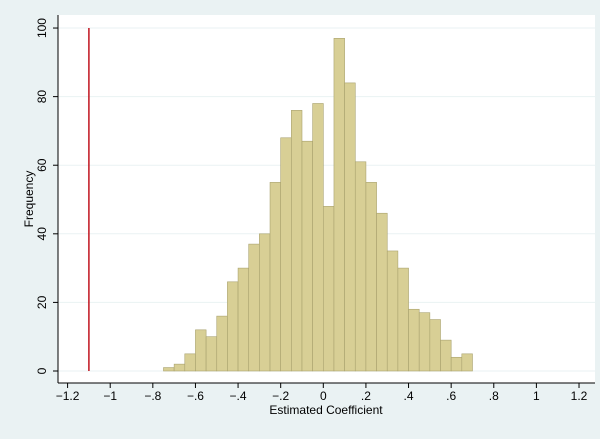  I want to click on y-tick-label: 60, so click(42, 165).